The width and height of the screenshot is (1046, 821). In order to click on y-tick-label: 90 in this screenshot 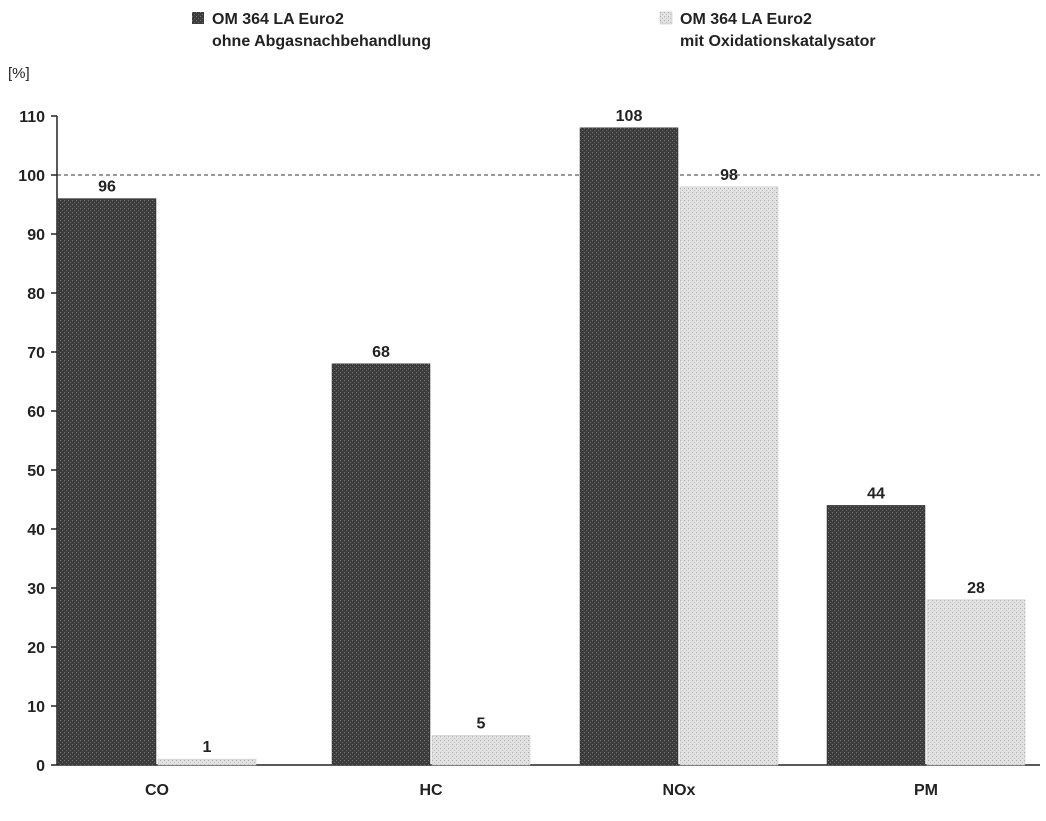, I will do `click(36, 235)`.